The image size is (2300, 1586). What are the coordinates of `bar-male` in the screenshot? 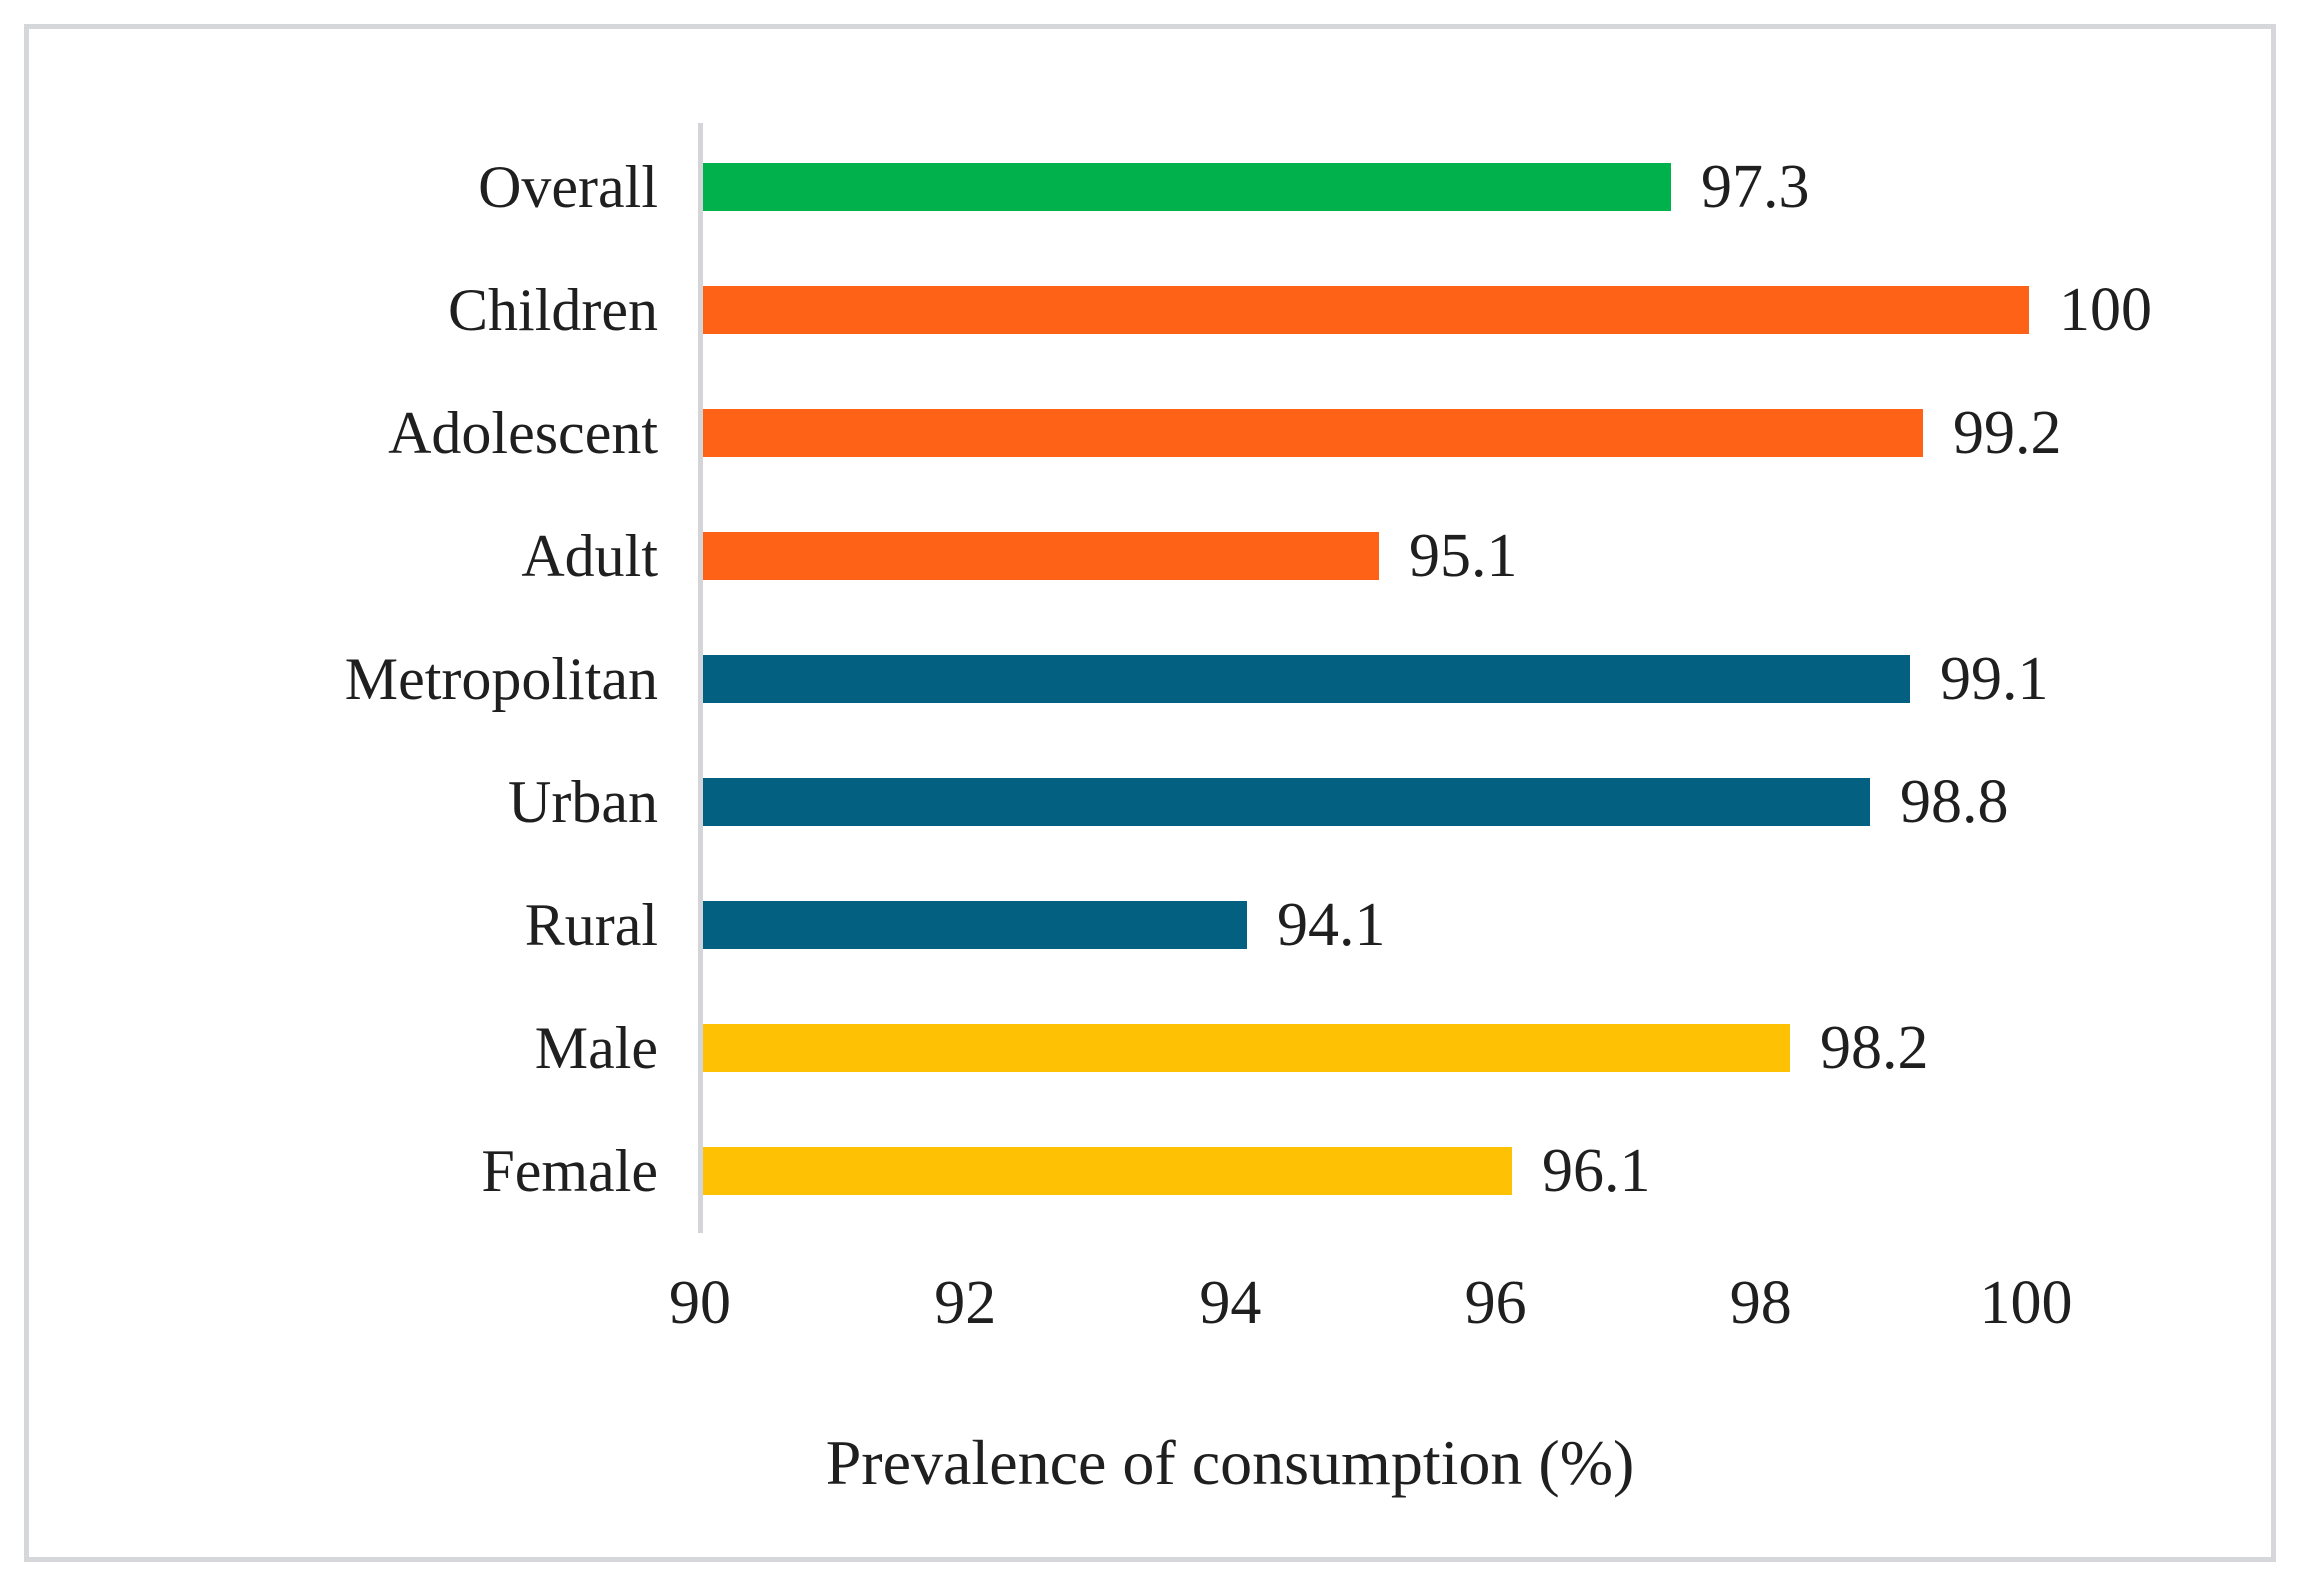 It's located at (1246, 1048).